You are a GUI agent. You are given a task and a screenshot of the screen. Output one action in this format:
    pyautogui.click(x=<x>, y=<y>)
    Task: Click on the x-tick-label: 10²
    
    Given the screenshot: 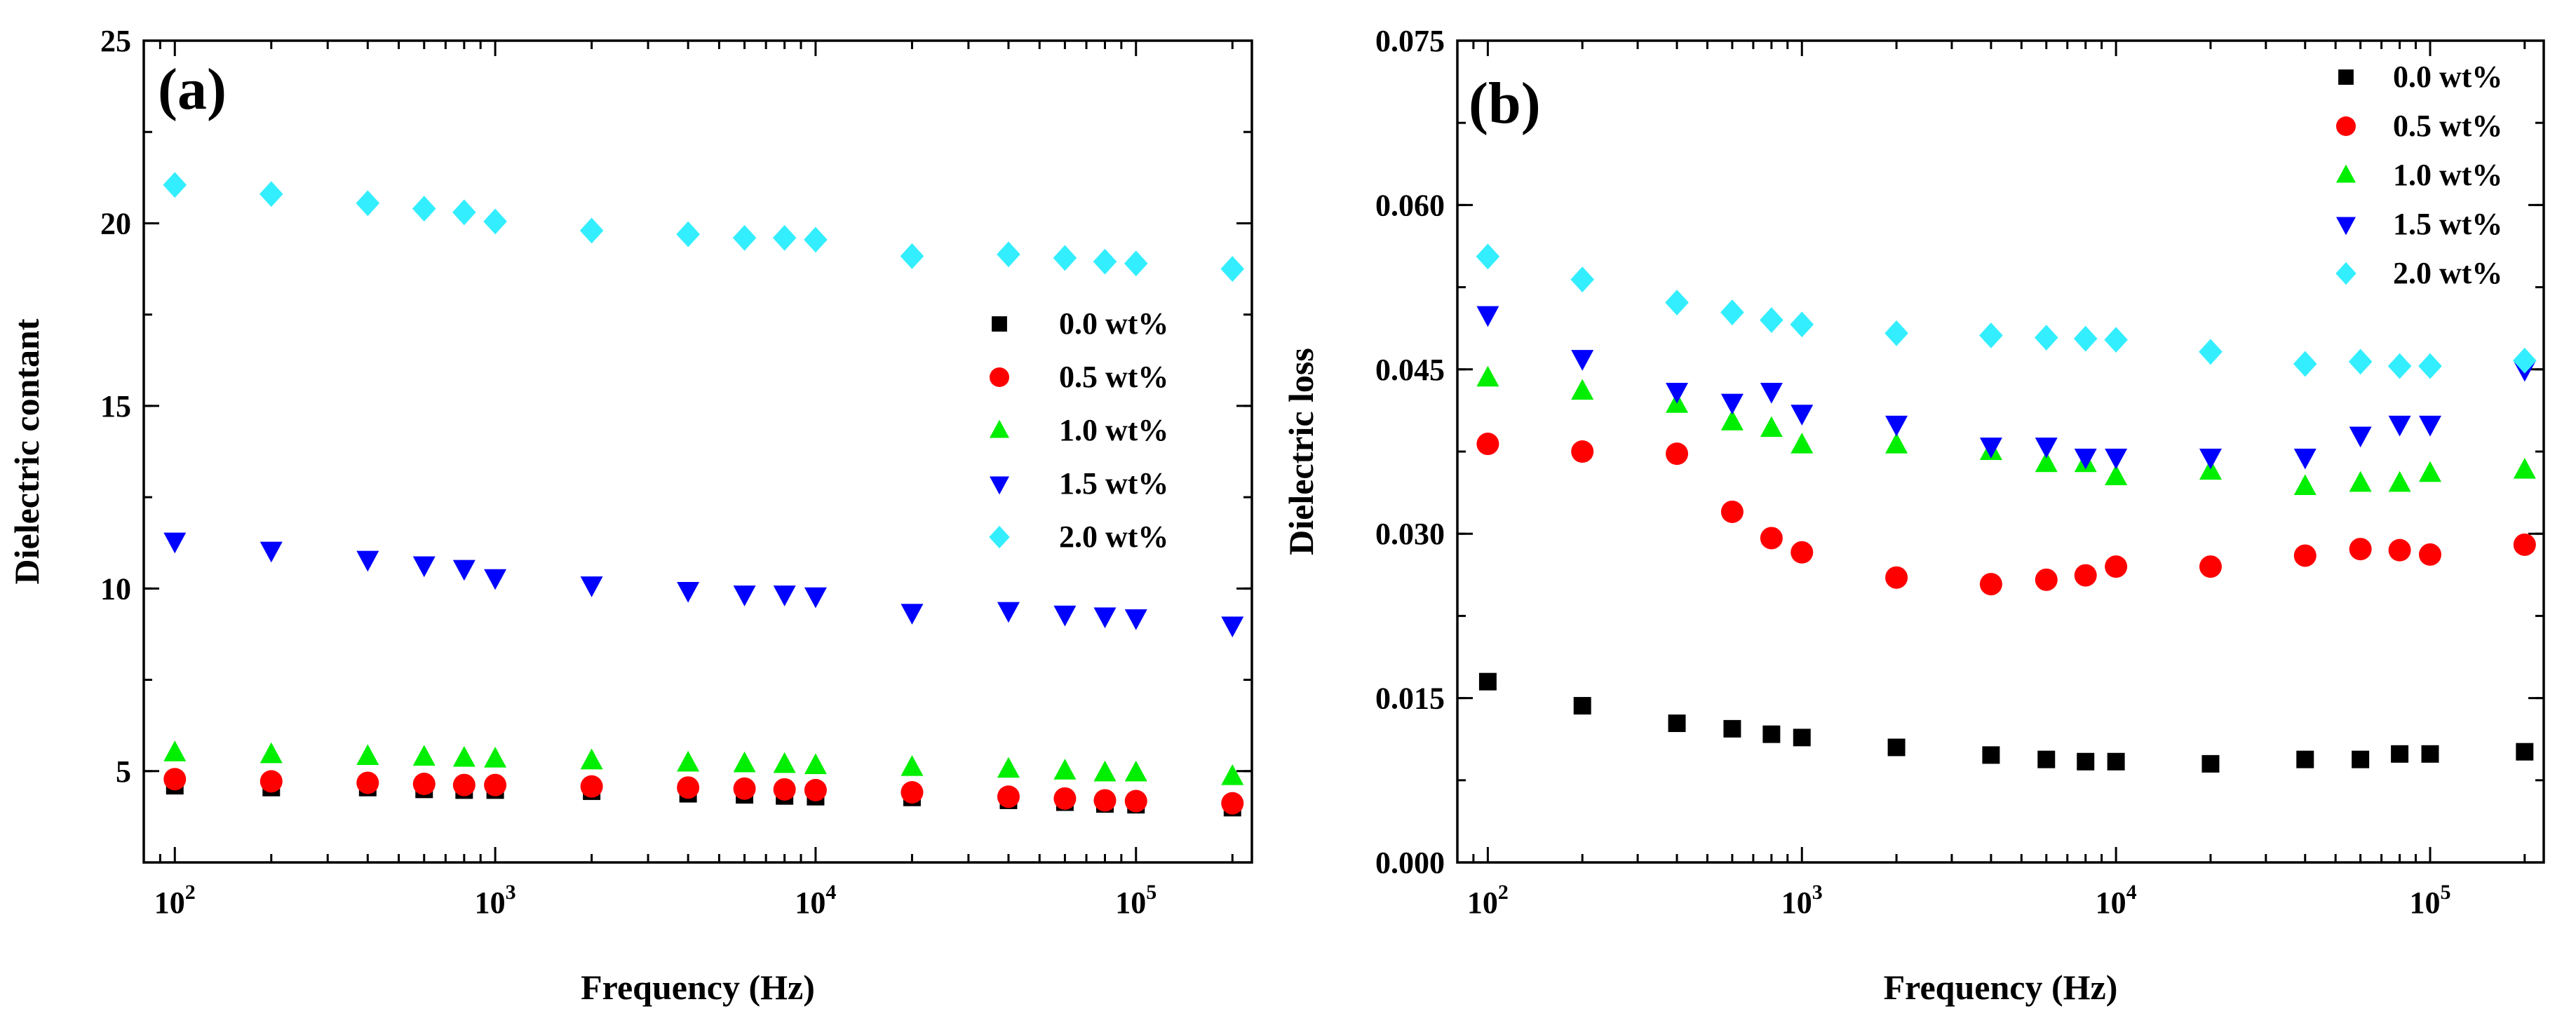 What is the action you would take?
    pyautogui.click(x=175, y=900)
    